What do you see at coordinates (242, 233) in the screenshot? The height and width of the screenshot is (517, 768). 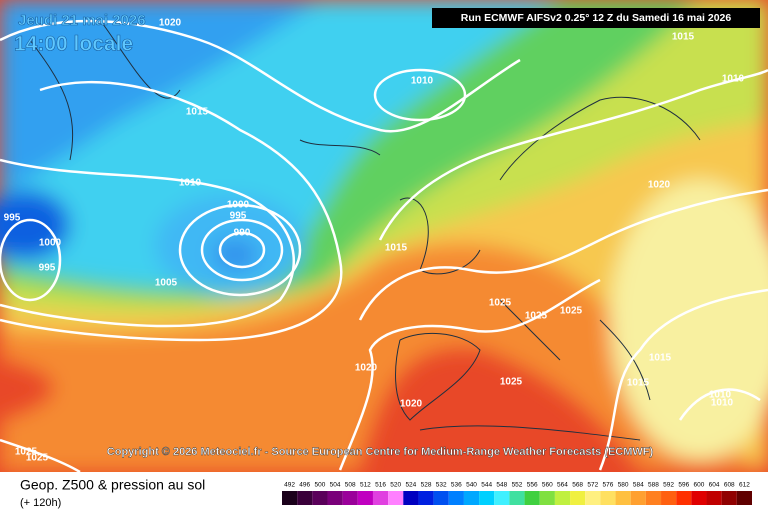 I see `isobar-label: 990` at bounding box center [242, 233].